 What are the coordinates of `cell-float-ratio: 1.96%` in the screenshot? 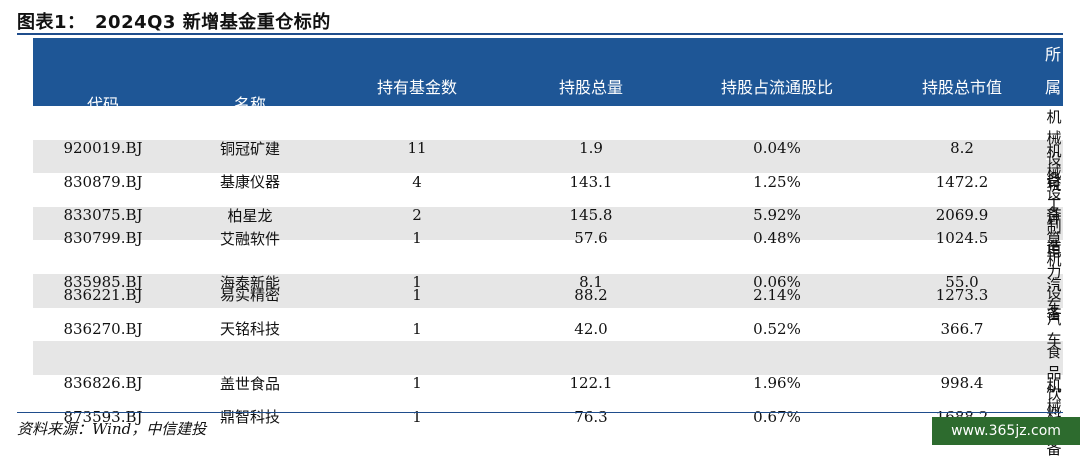 It's located at (777, 383).